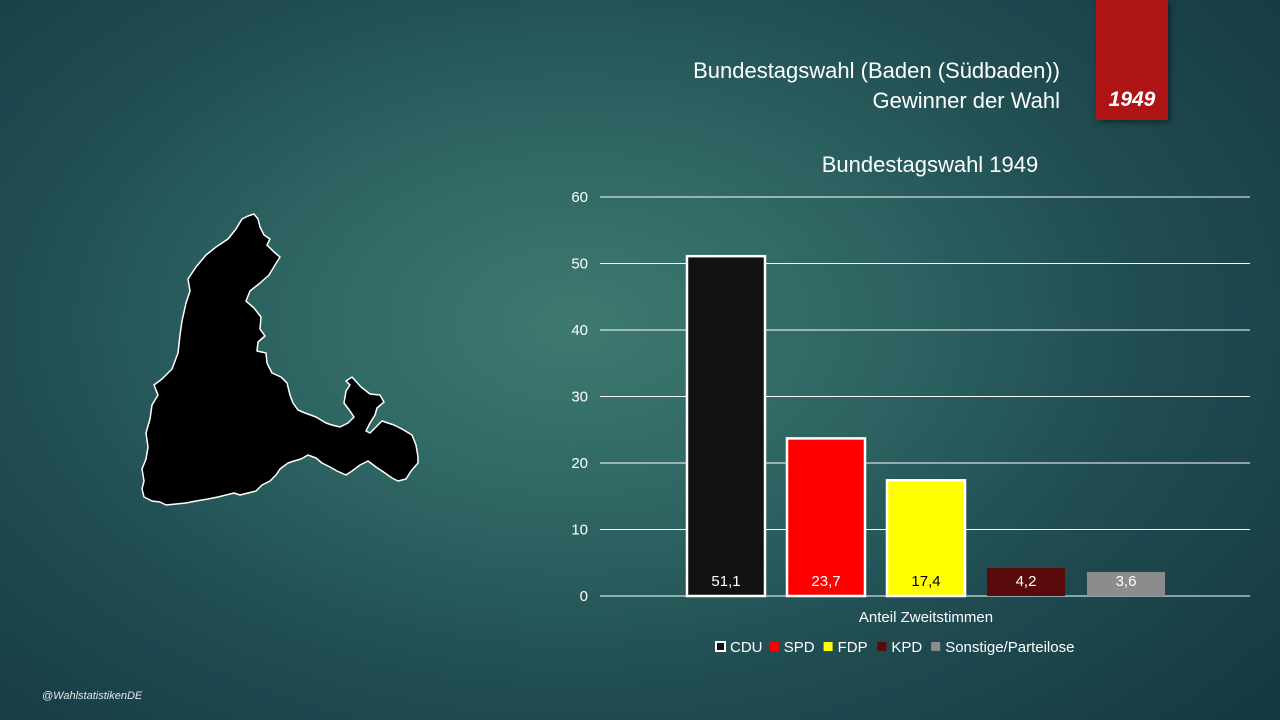  I want to click on bar-spd, so click(826, 517).